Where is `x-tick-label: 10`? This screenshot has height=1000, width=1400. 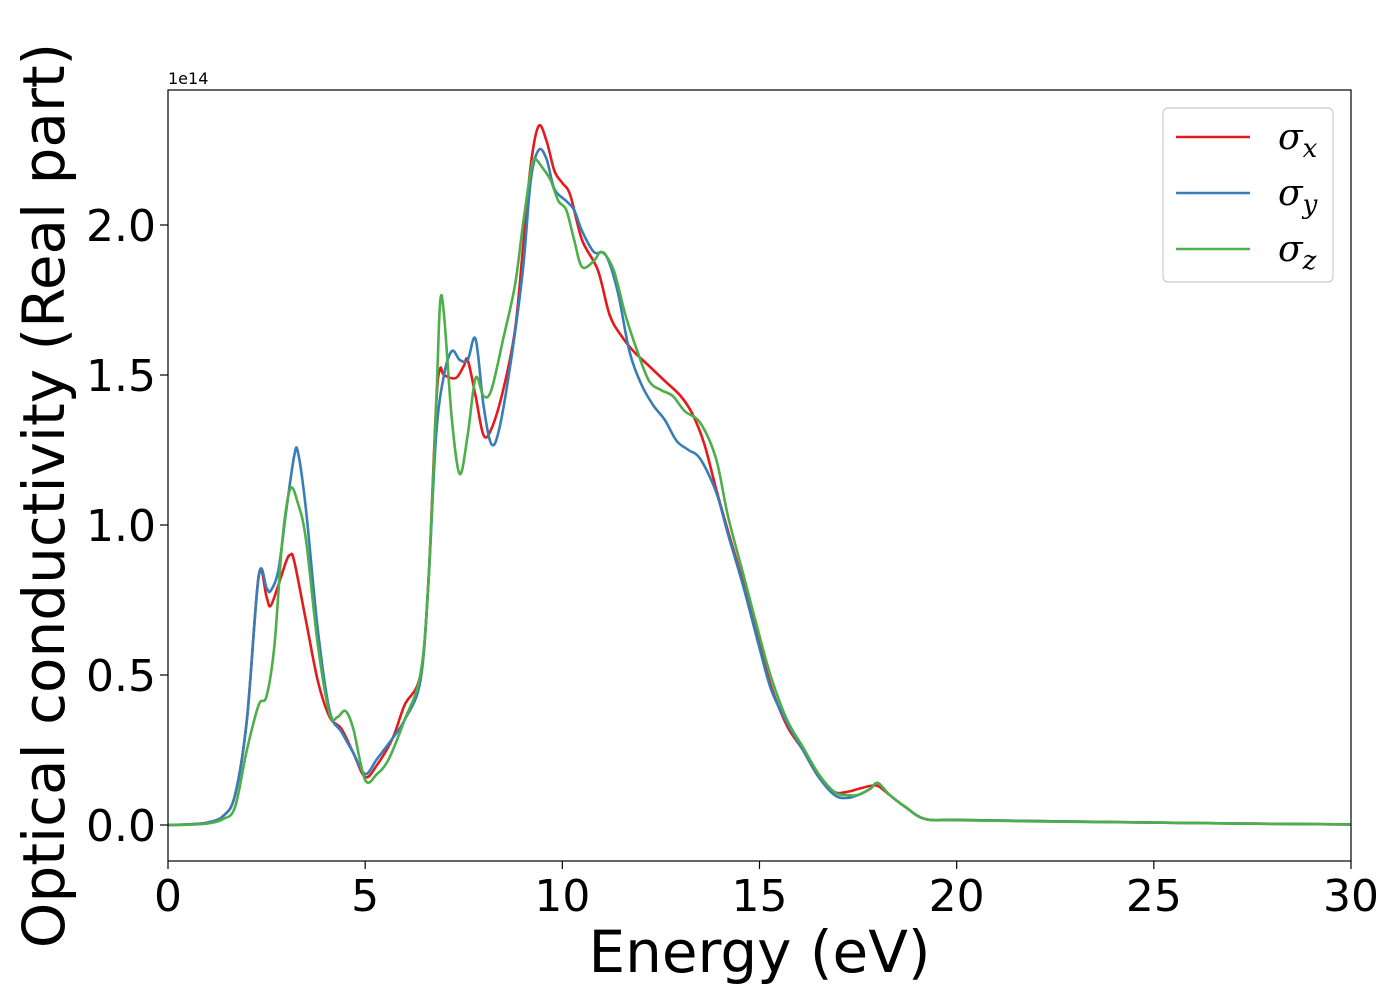 x-tick-label: 10 is located at coordinates (562, 896).